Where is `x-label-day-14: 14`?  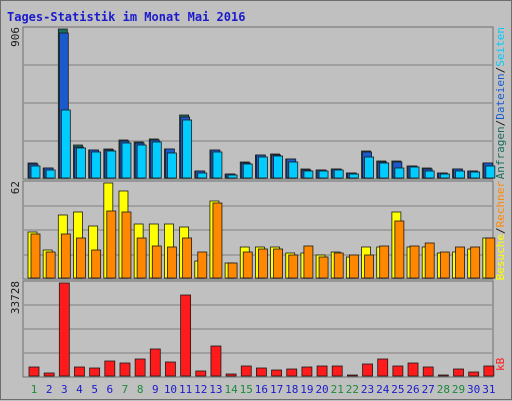 x-label-day-14: 14 is located at coordinates (231, 389).